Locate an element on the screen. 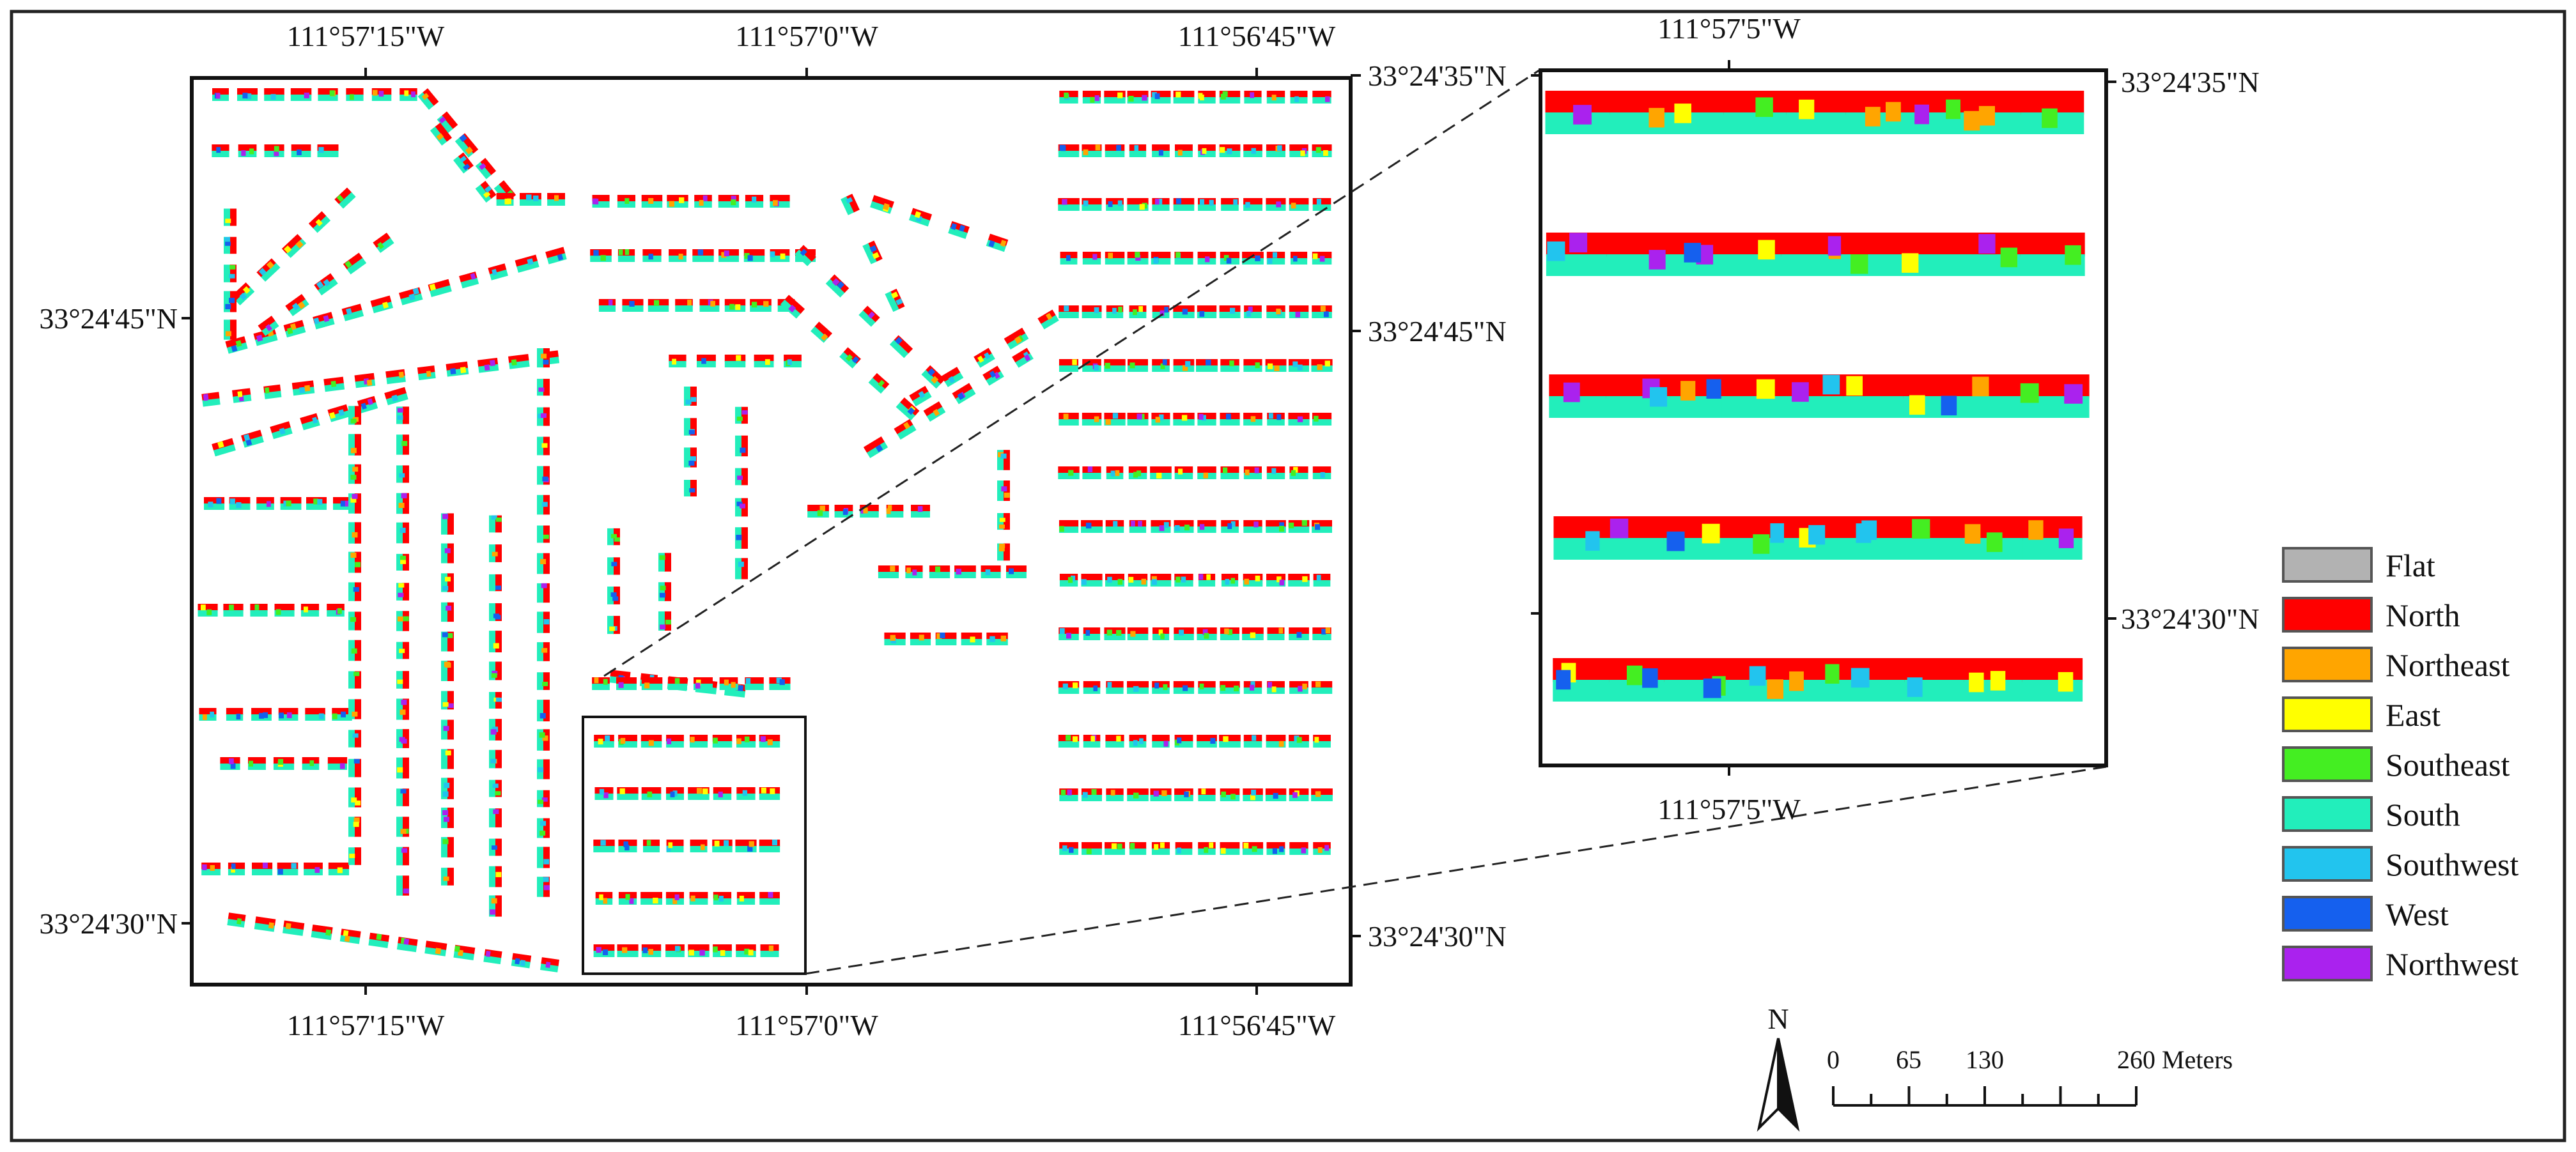 The image size is (2576, 1152). inset-map-frame is located at coordinates (1823, 417).